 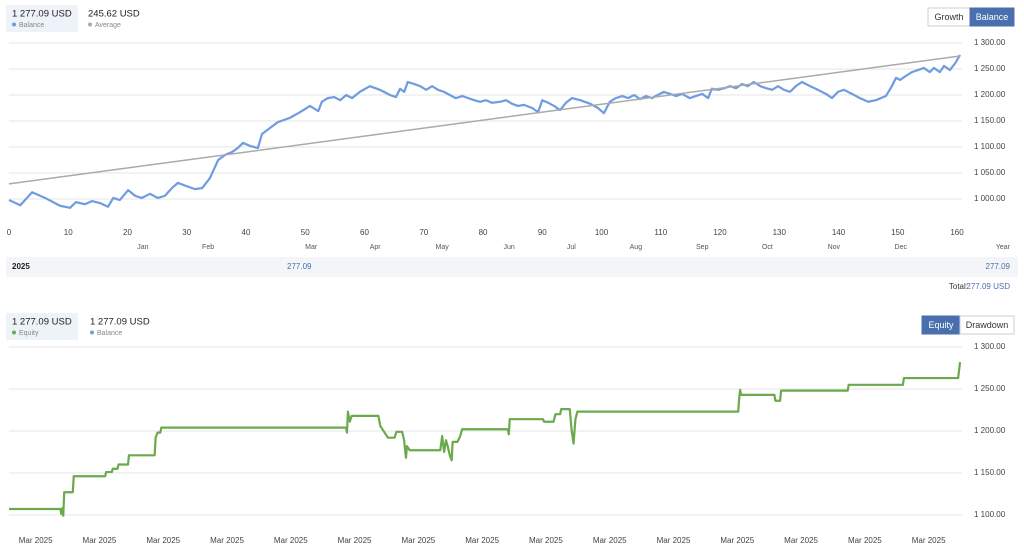 What do you see at coordinates (142, 247) in the screenshot?
I see `month-label: Jan` at bounding box center [142, 247].